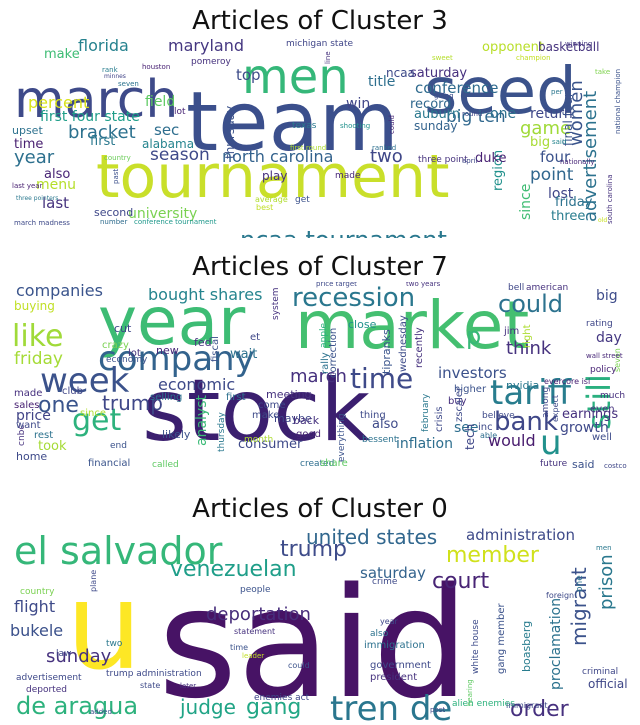  What do you see at coordinates (348, 176) in the screenshot?
I see `word-made: made` at bounding box center [348, 176].